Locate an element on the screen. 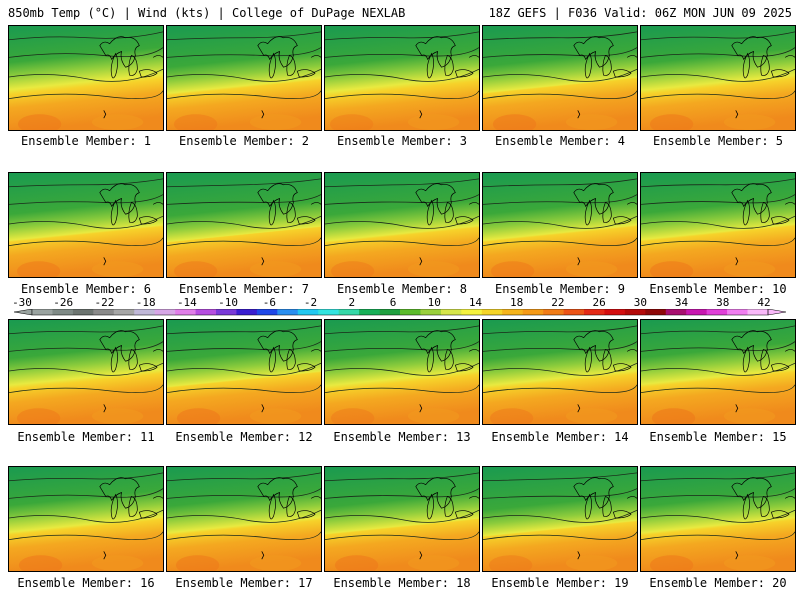 This screenshot has height=600, width=800. ensemble-member-label: Ensemble Member: 5 is located at coordinates (718, 141).